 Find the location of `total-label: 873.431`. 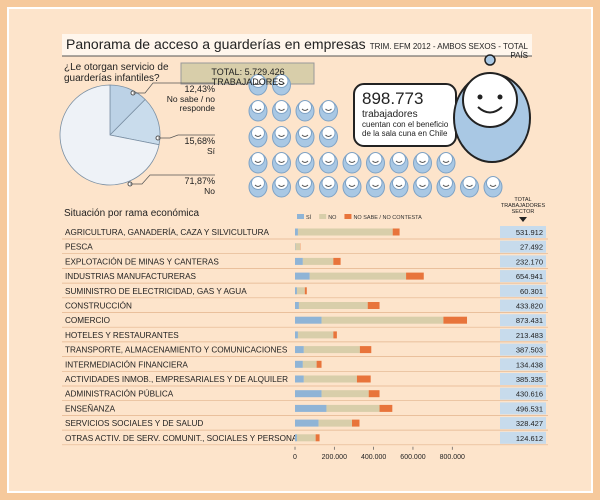

total-label: 873.431 is located at coordinates (529, 320).